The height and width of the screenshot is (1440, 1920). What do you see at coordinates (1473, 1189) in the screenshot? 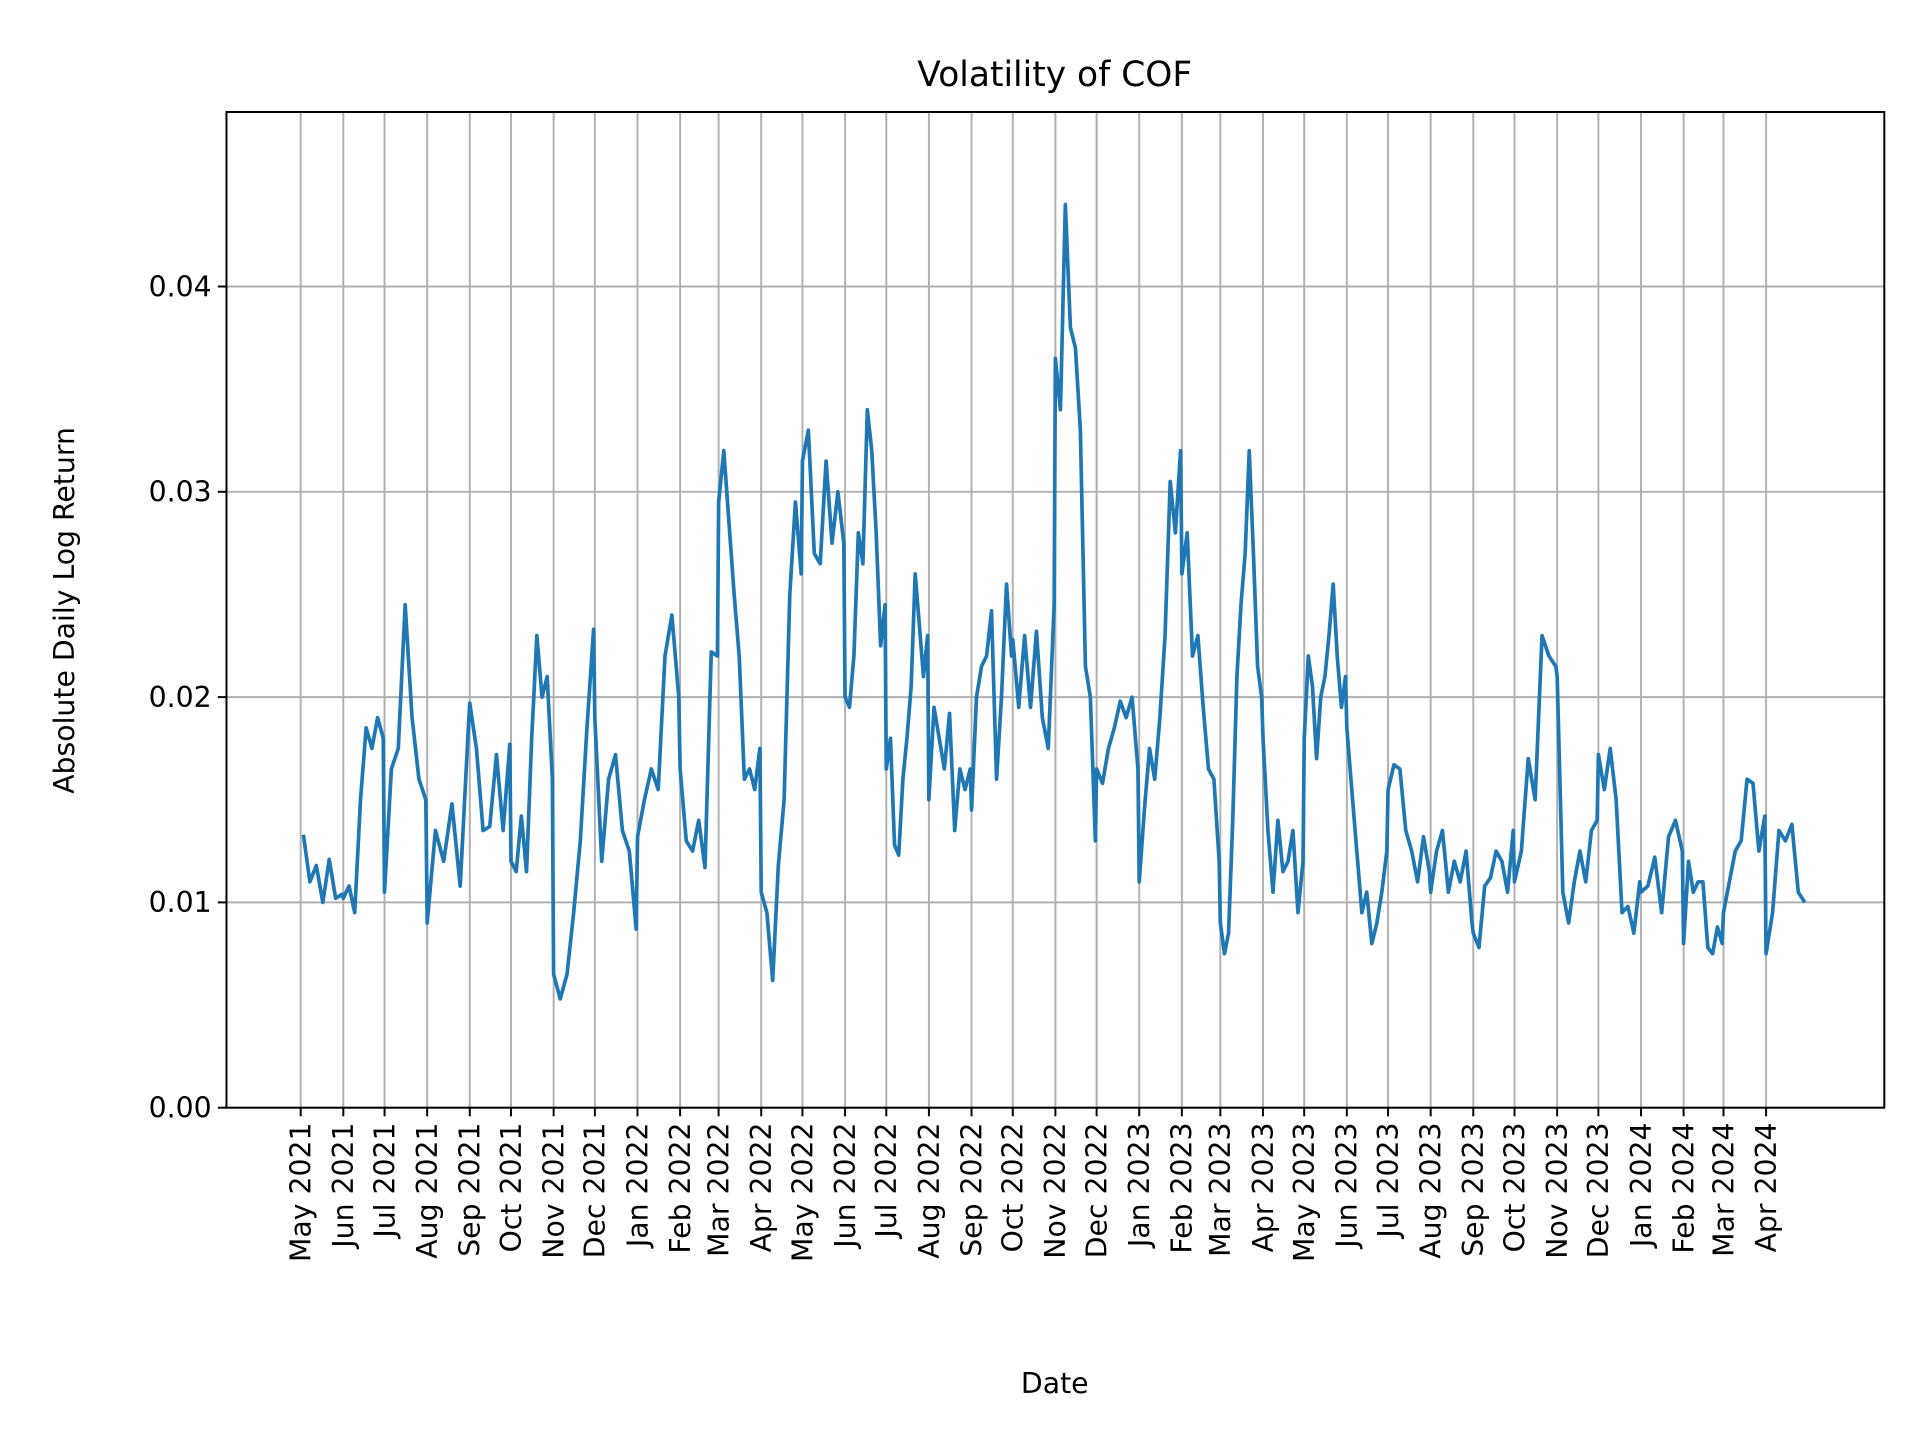
I see `x-tick-label: Sep 2023` at bounding box center [1473, 1189].